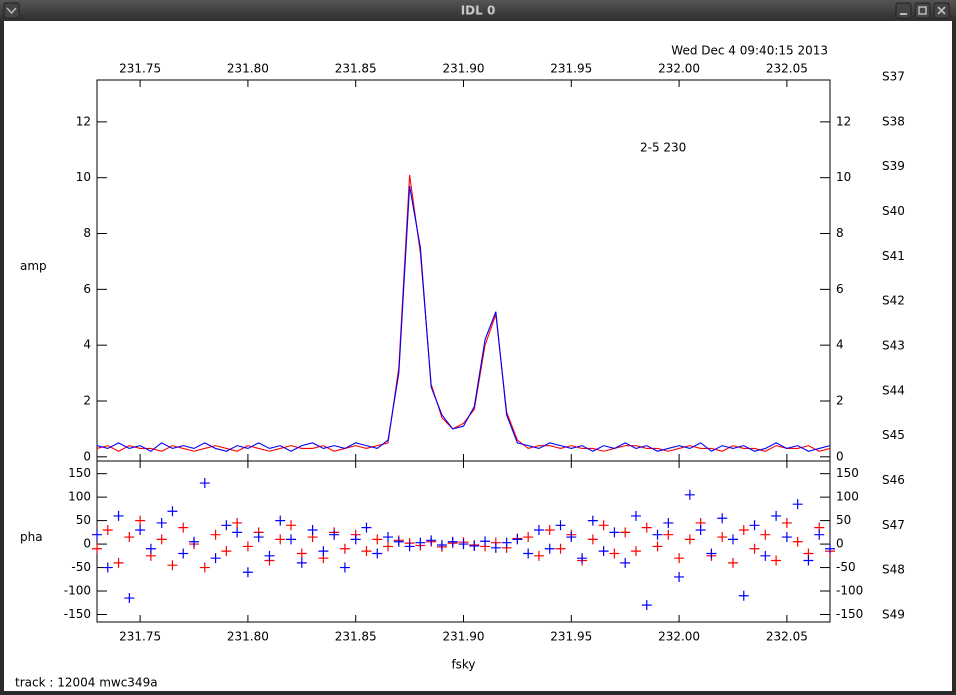 Image resolution: width=956 pixels, height=695 pixels. I want to click on channel-label: S43, so click(893, 345).